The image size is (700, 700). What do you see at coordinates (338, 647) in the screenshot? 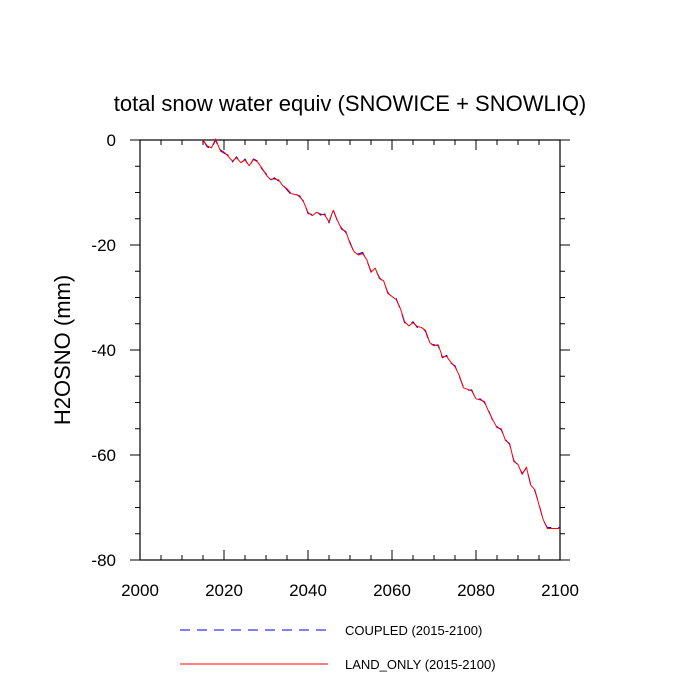
I see `legend: COUPLED (2015-2100) LAND_ONLY (2015-2100)` at bounding box center [338, 647].